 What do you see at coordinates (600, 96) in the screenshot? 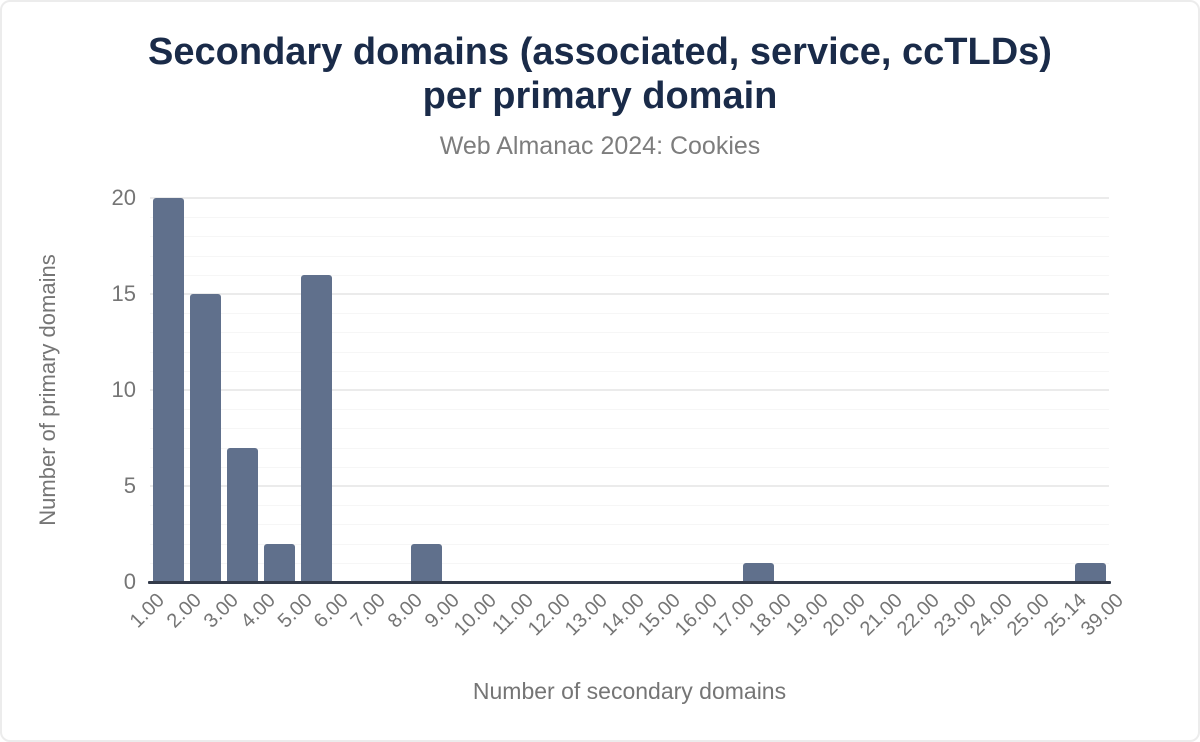
I see `chart-title-line-2: per primary domain` at bounding box center [600, 96].